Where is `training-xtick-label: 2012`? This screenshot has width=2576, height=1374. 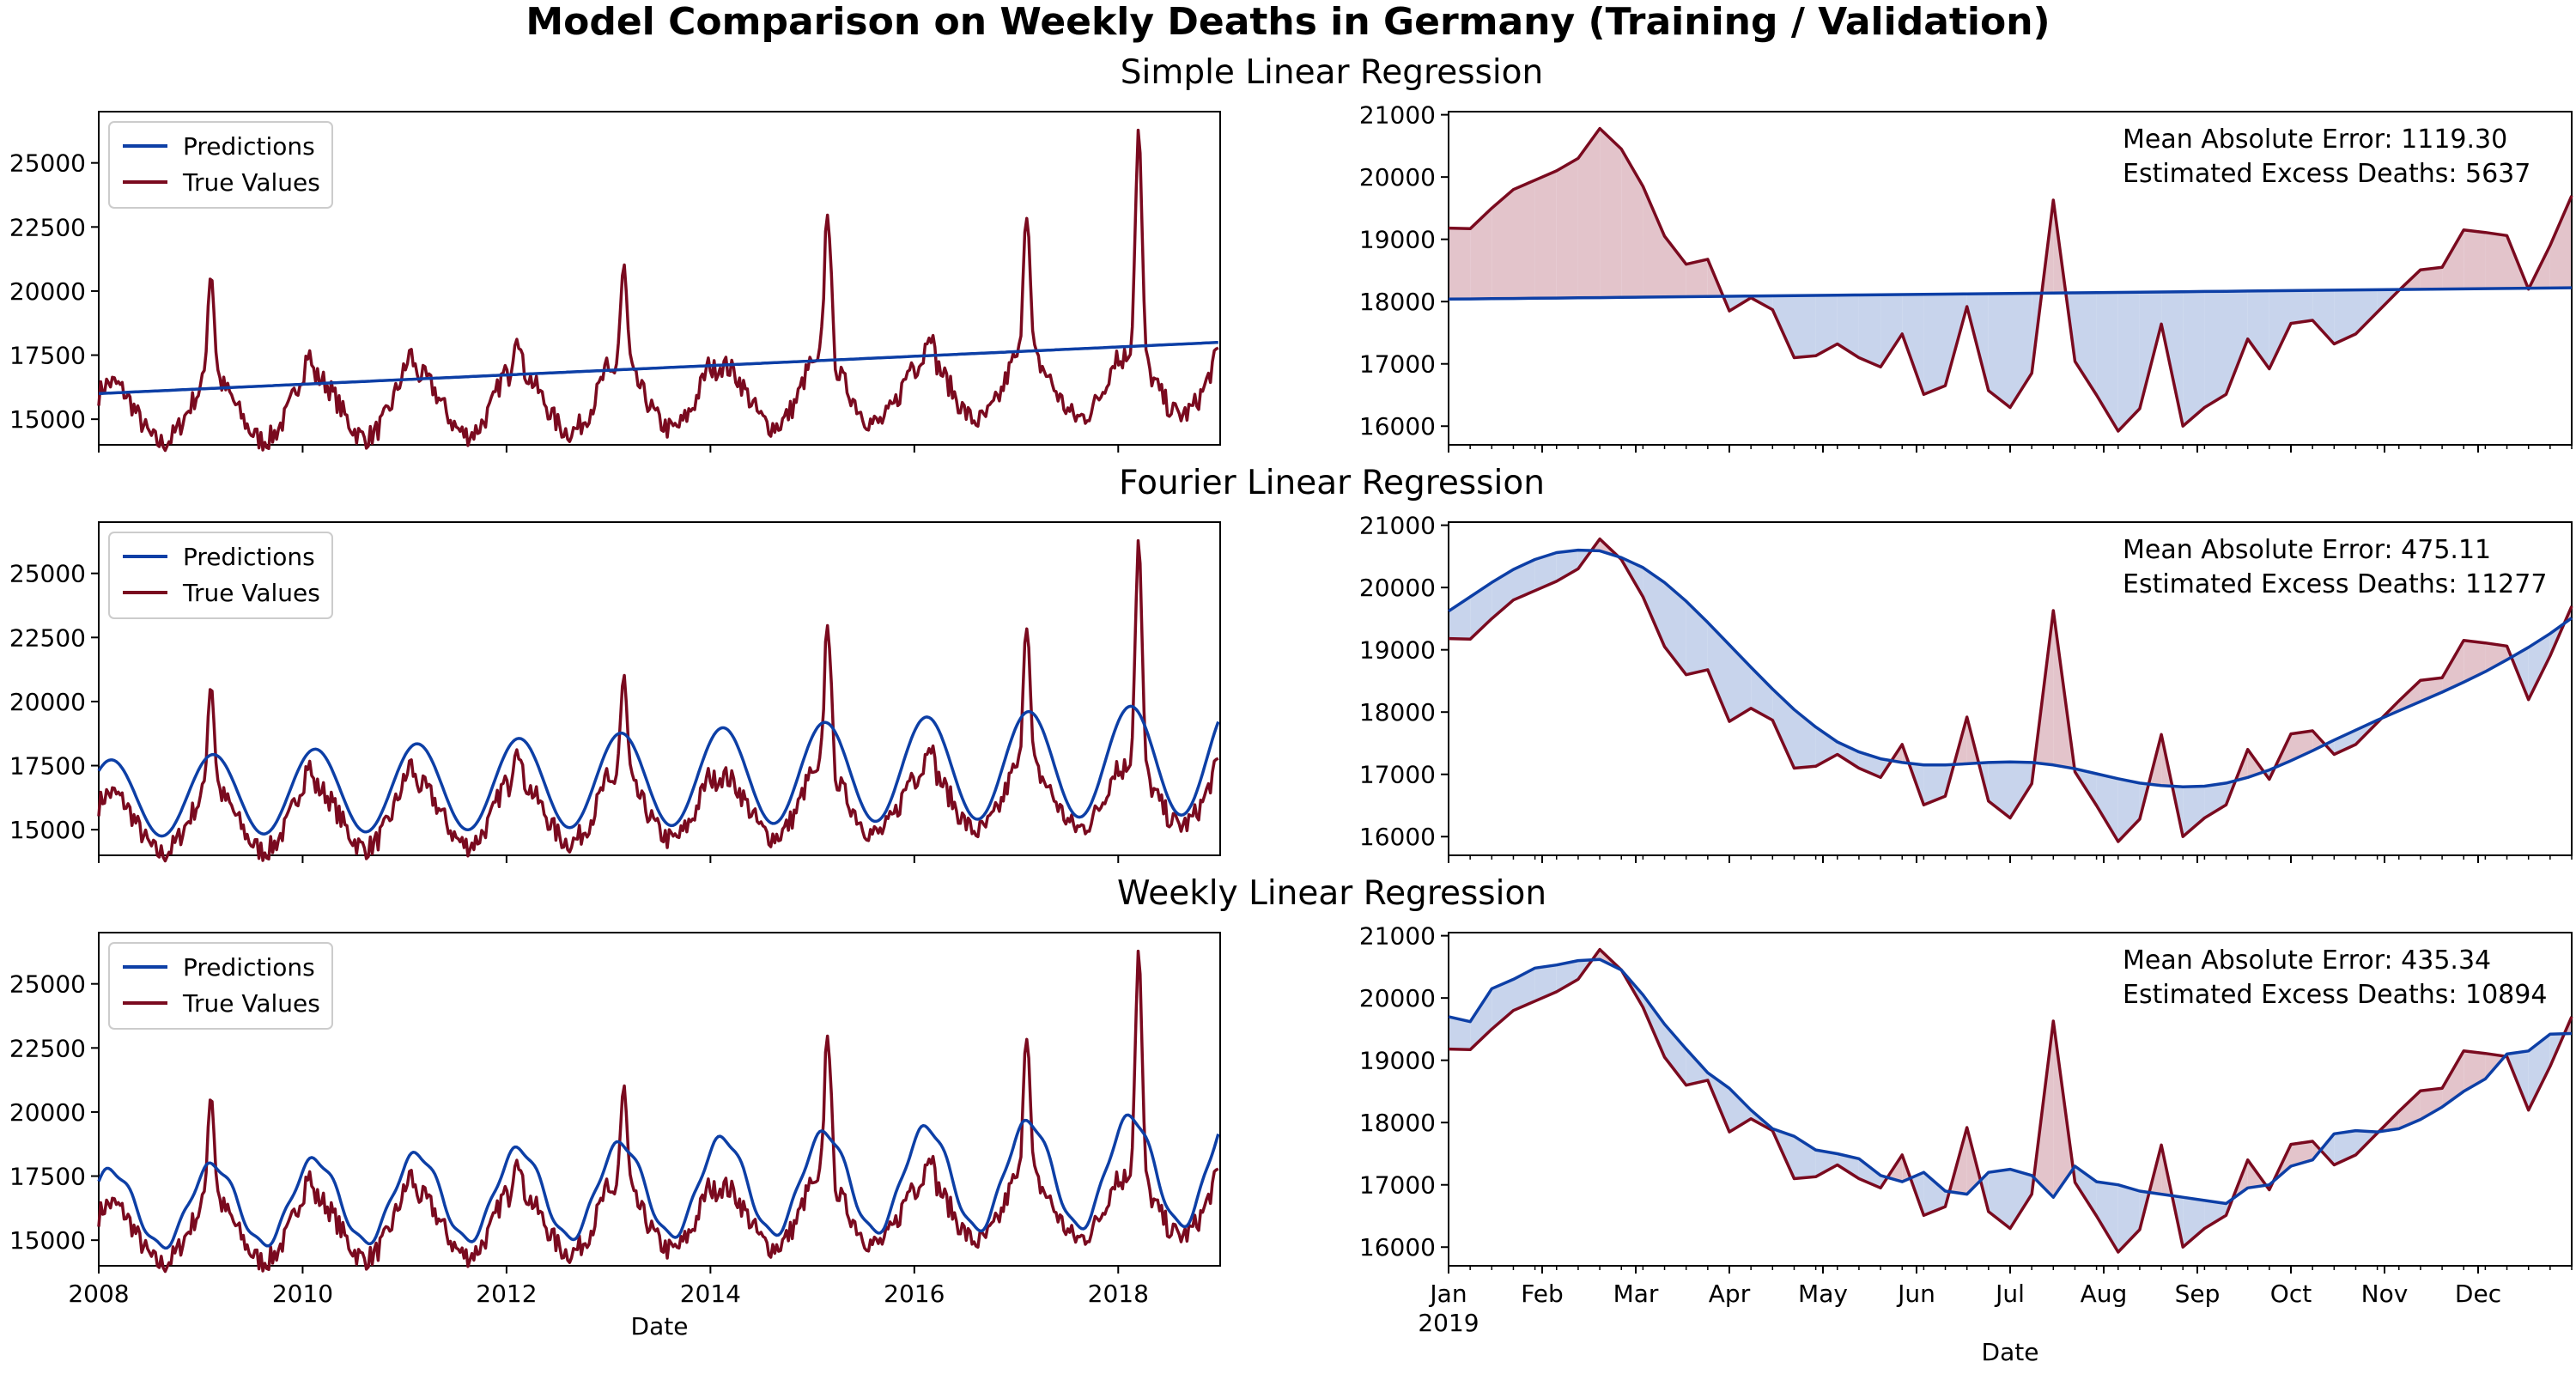 training-xtick-label: 2012 is located at coordinates (507, 1294).